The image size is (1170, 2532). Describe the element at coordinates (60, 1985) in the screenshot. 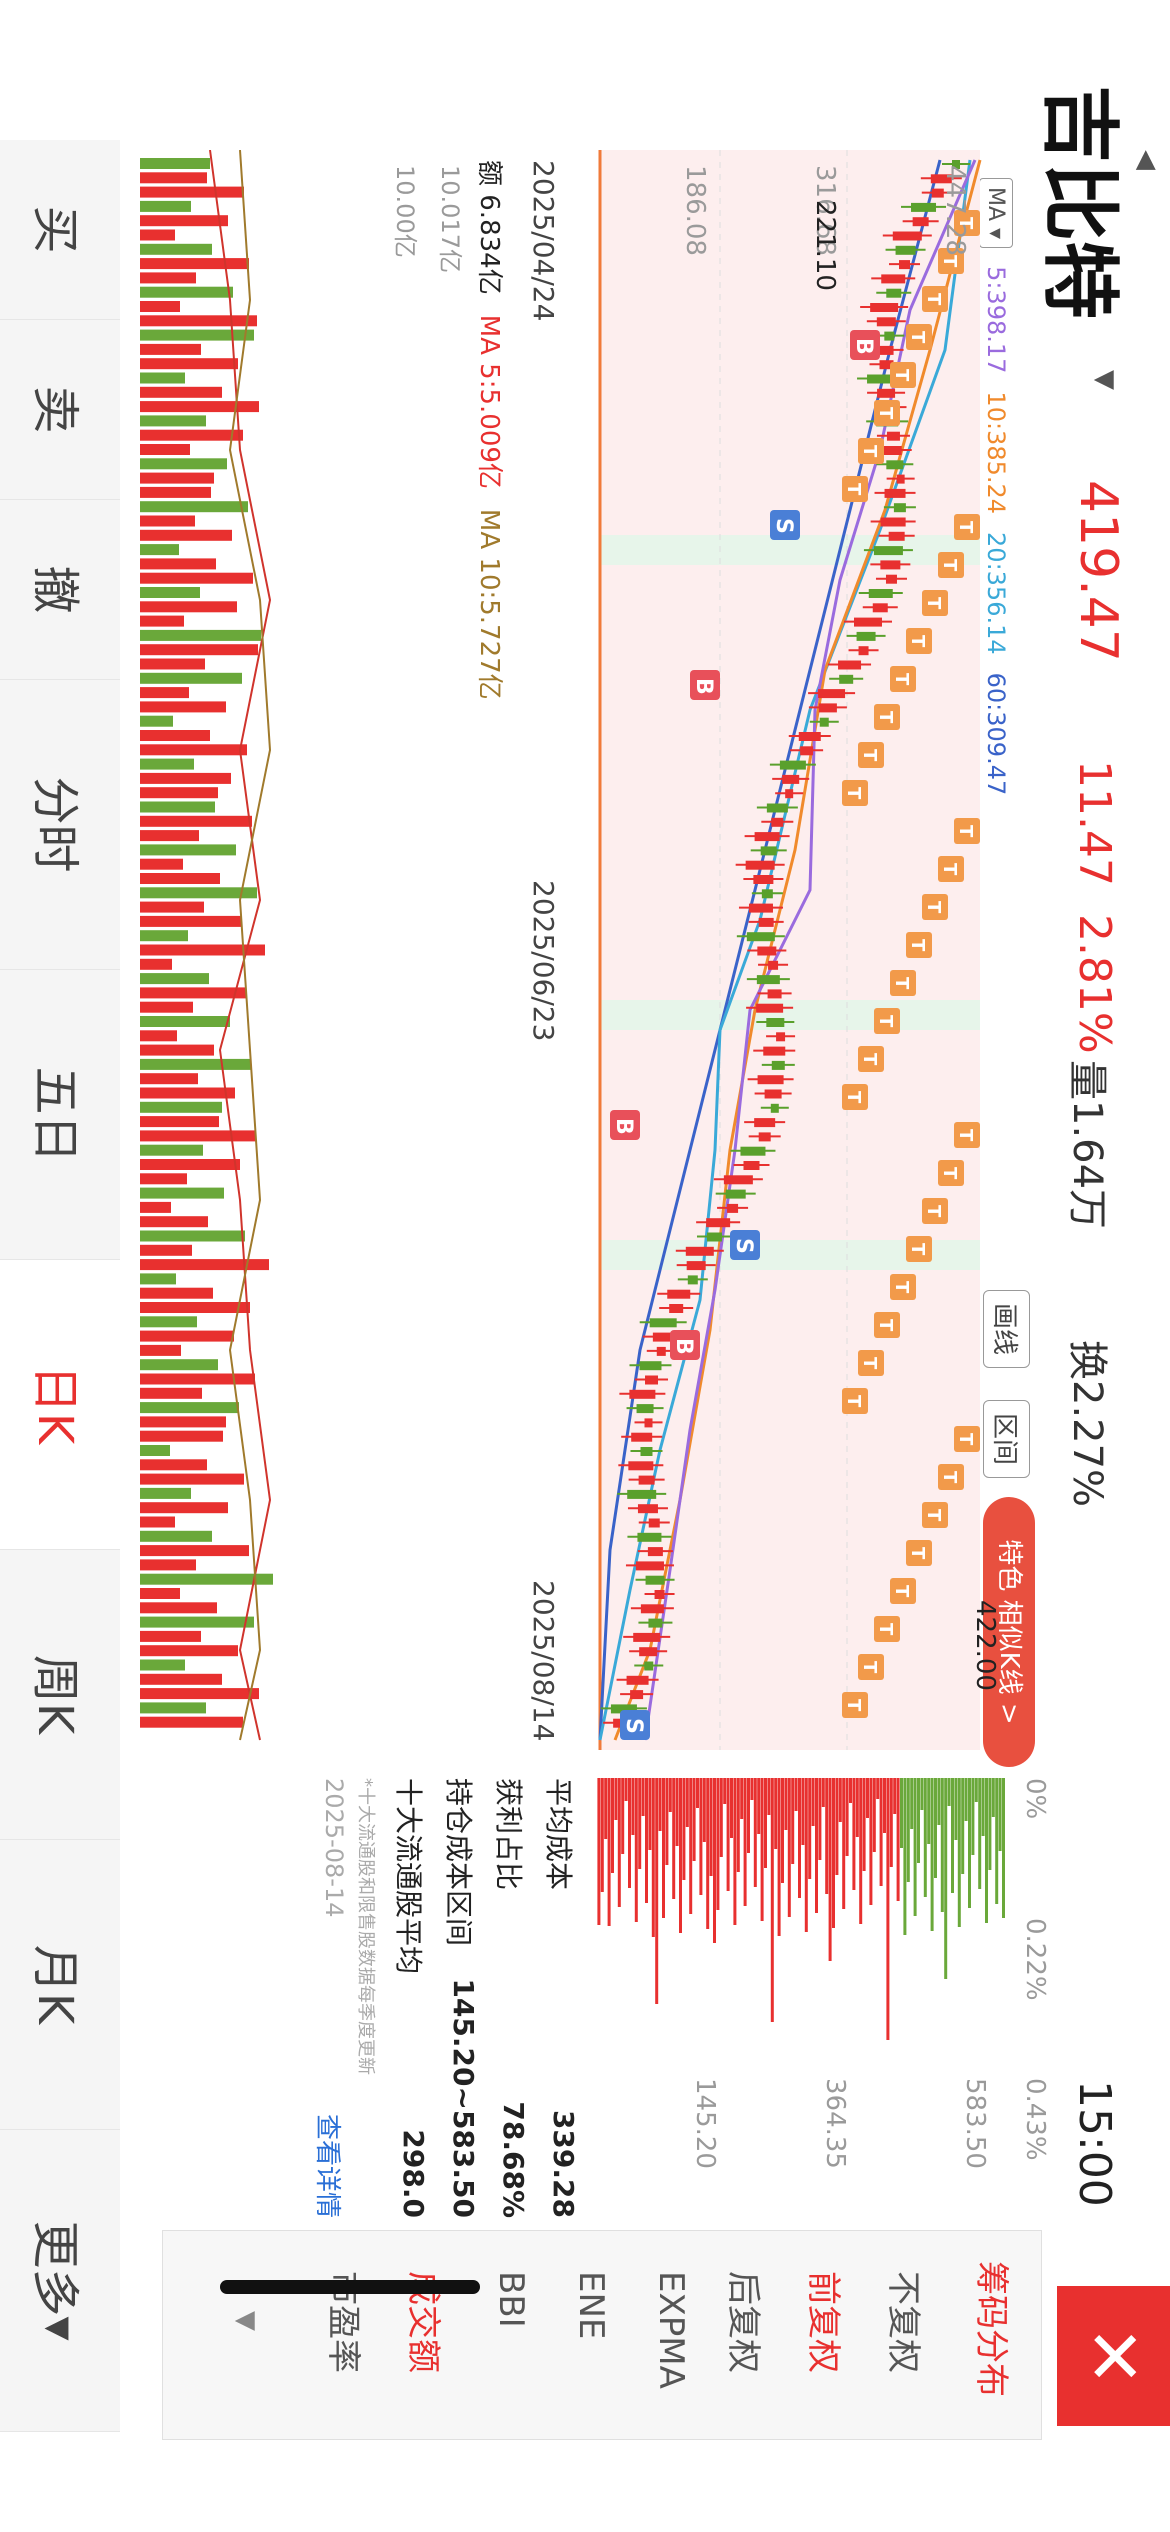

I see `tab-monthly-k: 月K` at that location.